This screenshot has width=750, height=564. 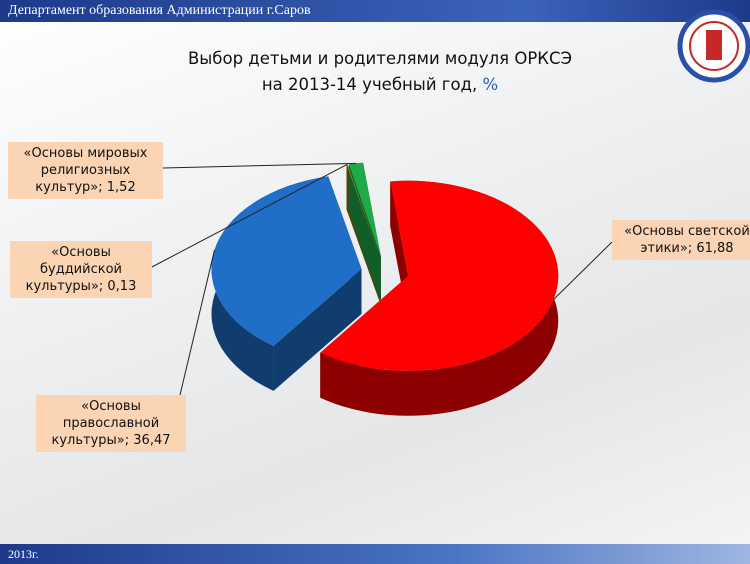 I want to click on footer-bar: 2013г., so click(x=375, y=554).